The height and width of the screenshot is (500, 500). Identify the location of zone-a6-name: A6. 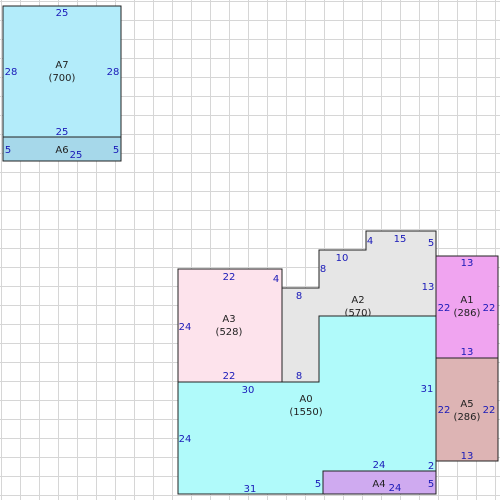
(61, 150).